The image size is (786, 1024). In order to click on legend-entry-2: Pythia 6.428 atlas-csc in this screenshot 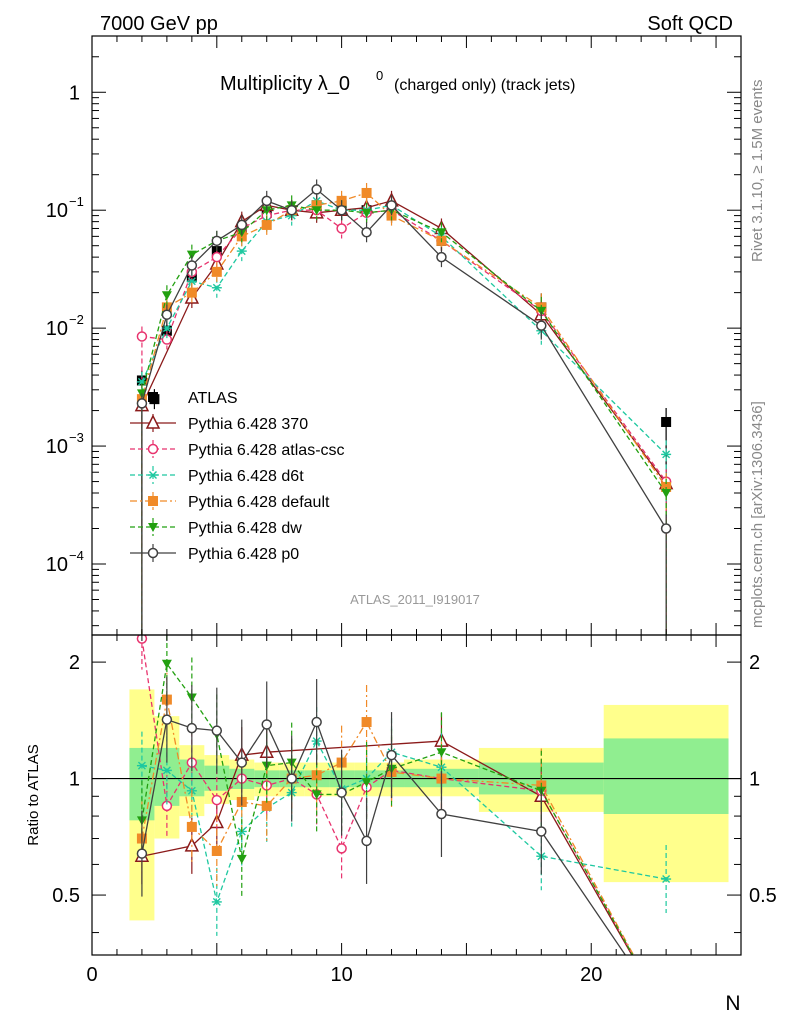, I will do `click(237, 449)`.